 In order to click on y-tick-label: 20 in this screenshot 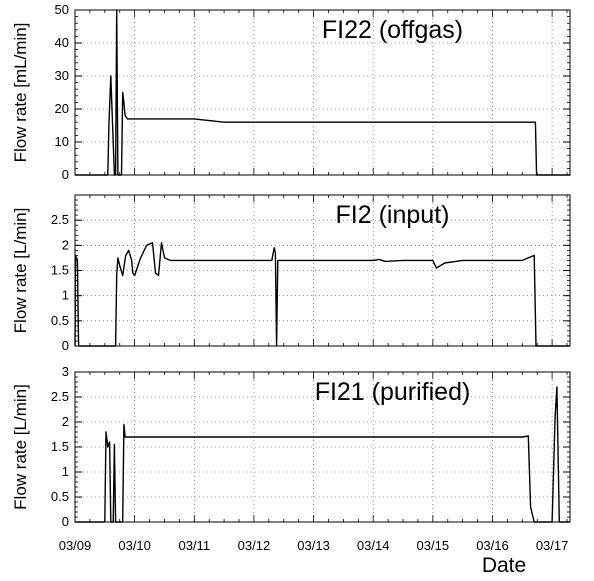, I will do `click(62, 108)`.